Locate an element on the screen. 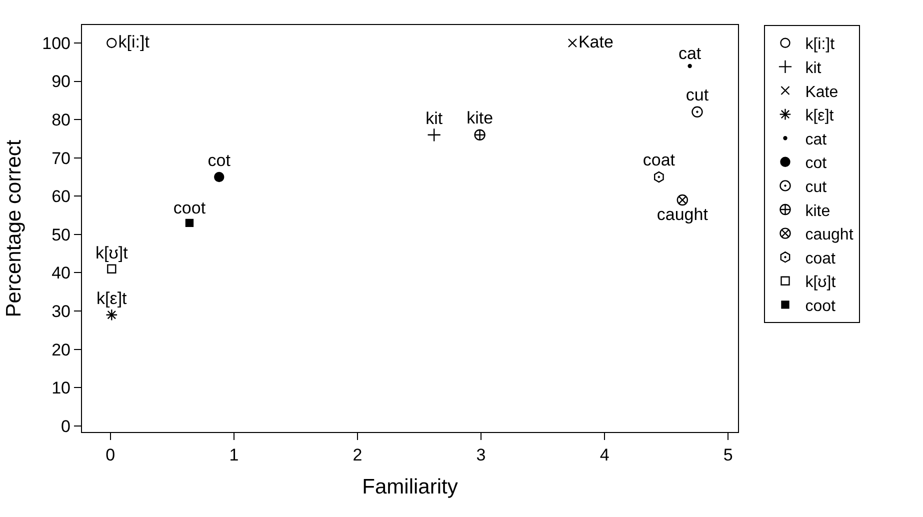 This screenshot has height=517, width=923. legend-label: kite is located at coordinates (817, 211).